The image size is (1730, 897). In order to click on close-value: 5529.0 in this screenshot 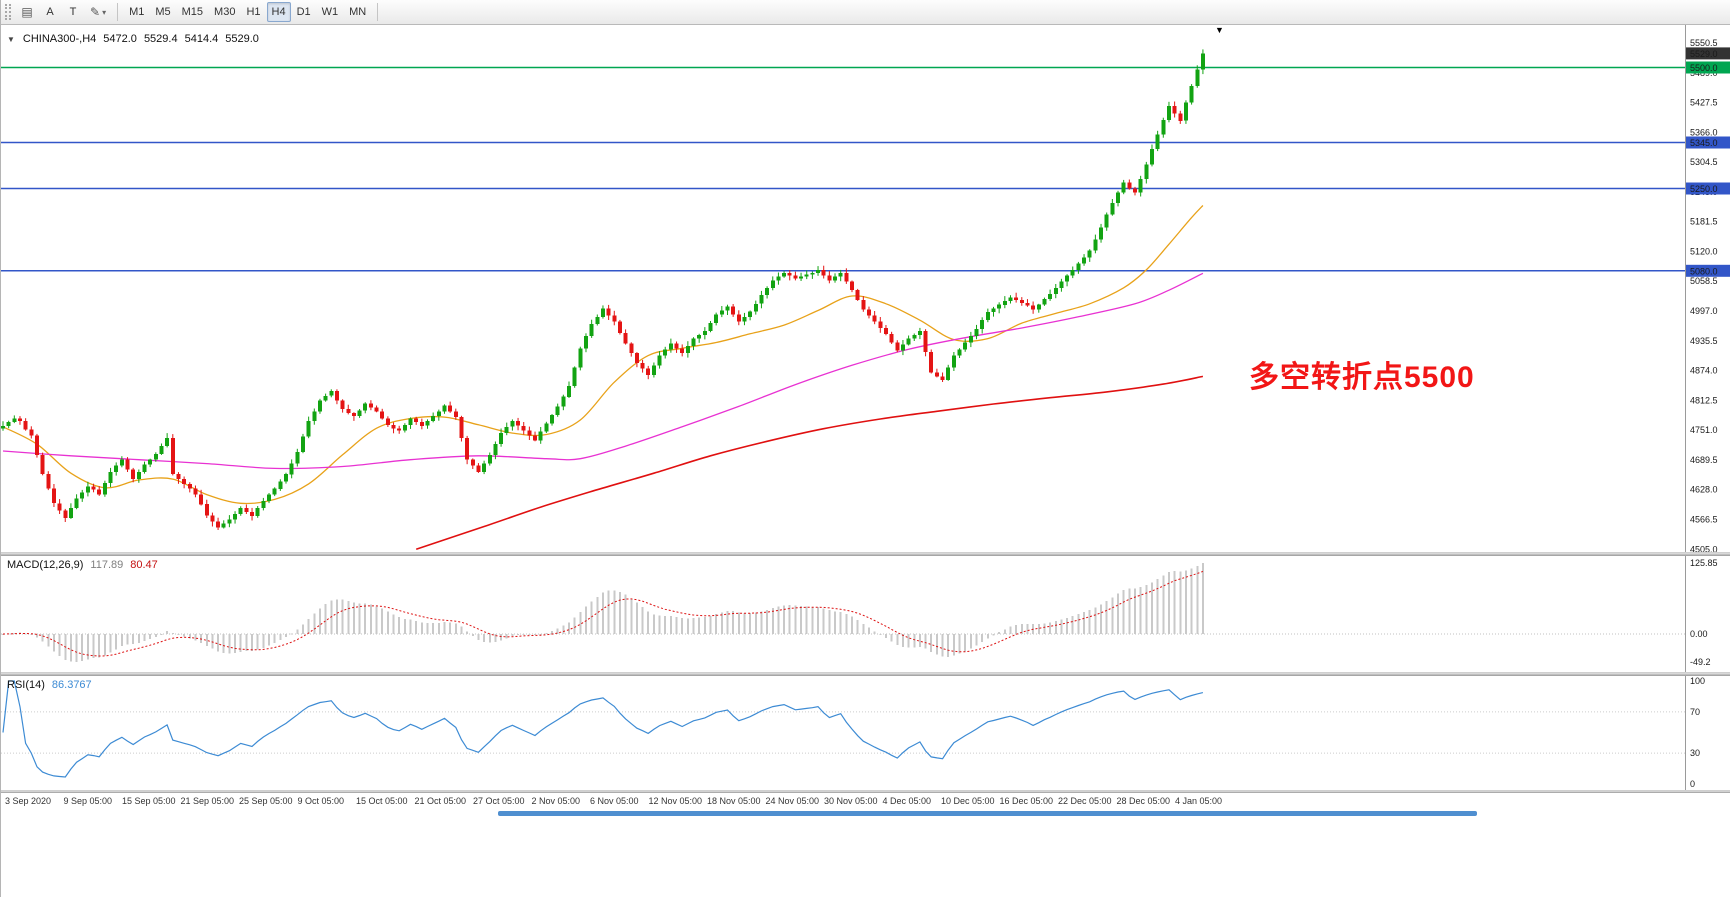, I will do `click(242, 39)`.